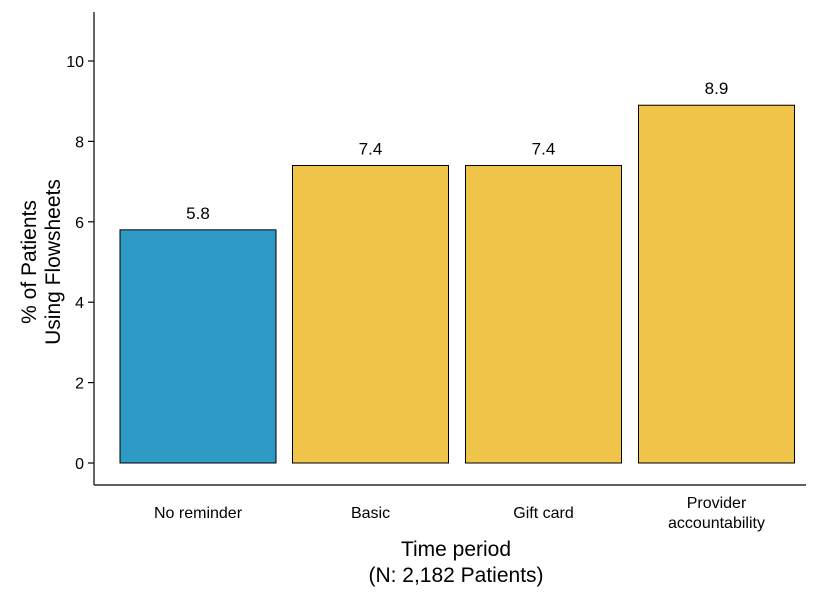 The image size is (832, 598). What do you see at coordinates (716, 513) in the screenshot?
I see `x-tick-label-3: Provider accountability` at bounding box center [716, 513].